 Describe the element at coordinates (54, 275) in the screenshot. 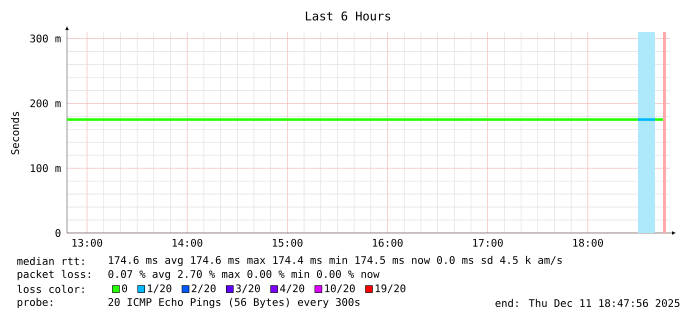

I see `text: packet loss:` at that location.